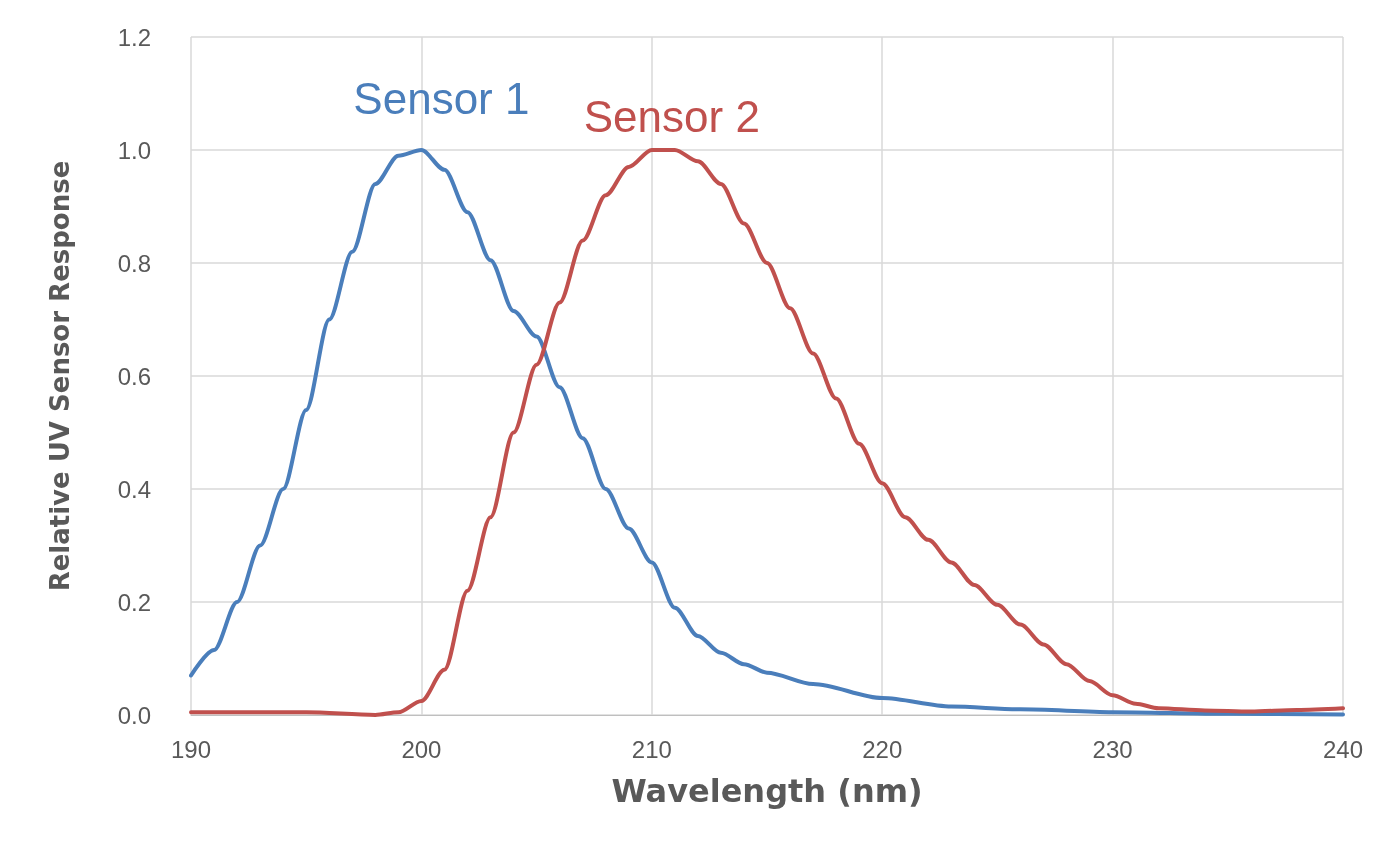  Describe the element at coordinates (134, 715) in the screenshot. I see `y-tick-label: 0.0` at that location.